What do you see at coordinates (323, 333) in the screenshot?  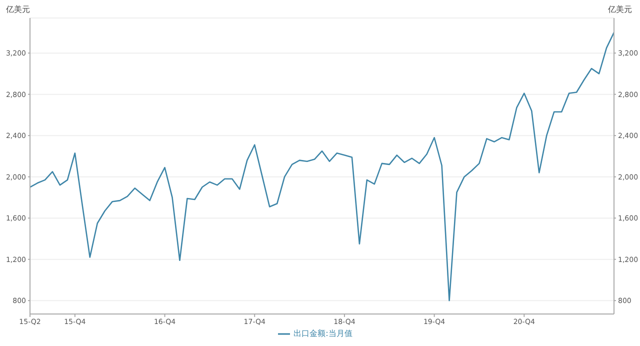 I see `legend-label: 出口金额:当月值` at bounding box center [323, 333].